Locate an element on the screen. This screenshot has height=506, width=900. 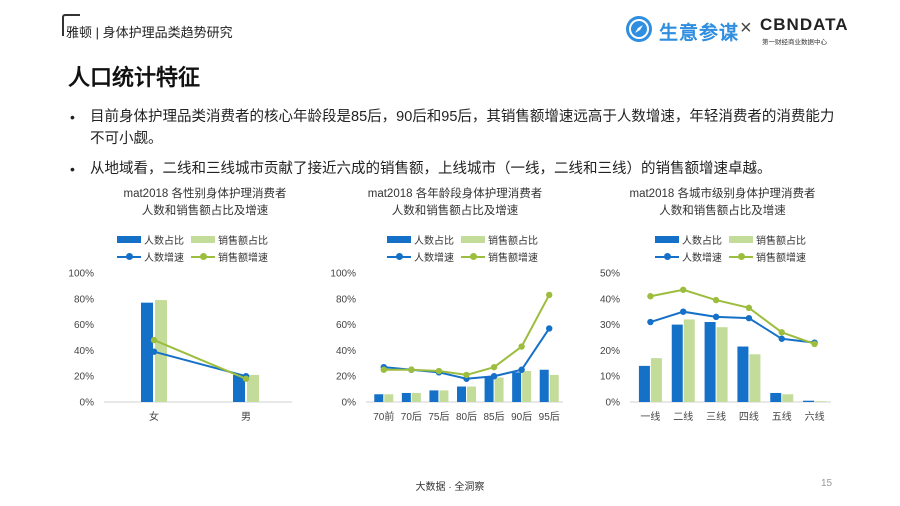
chart-gender: 0% 20% 40% 60% 80% 100% 女 男 is located at coordinates (180, 346).